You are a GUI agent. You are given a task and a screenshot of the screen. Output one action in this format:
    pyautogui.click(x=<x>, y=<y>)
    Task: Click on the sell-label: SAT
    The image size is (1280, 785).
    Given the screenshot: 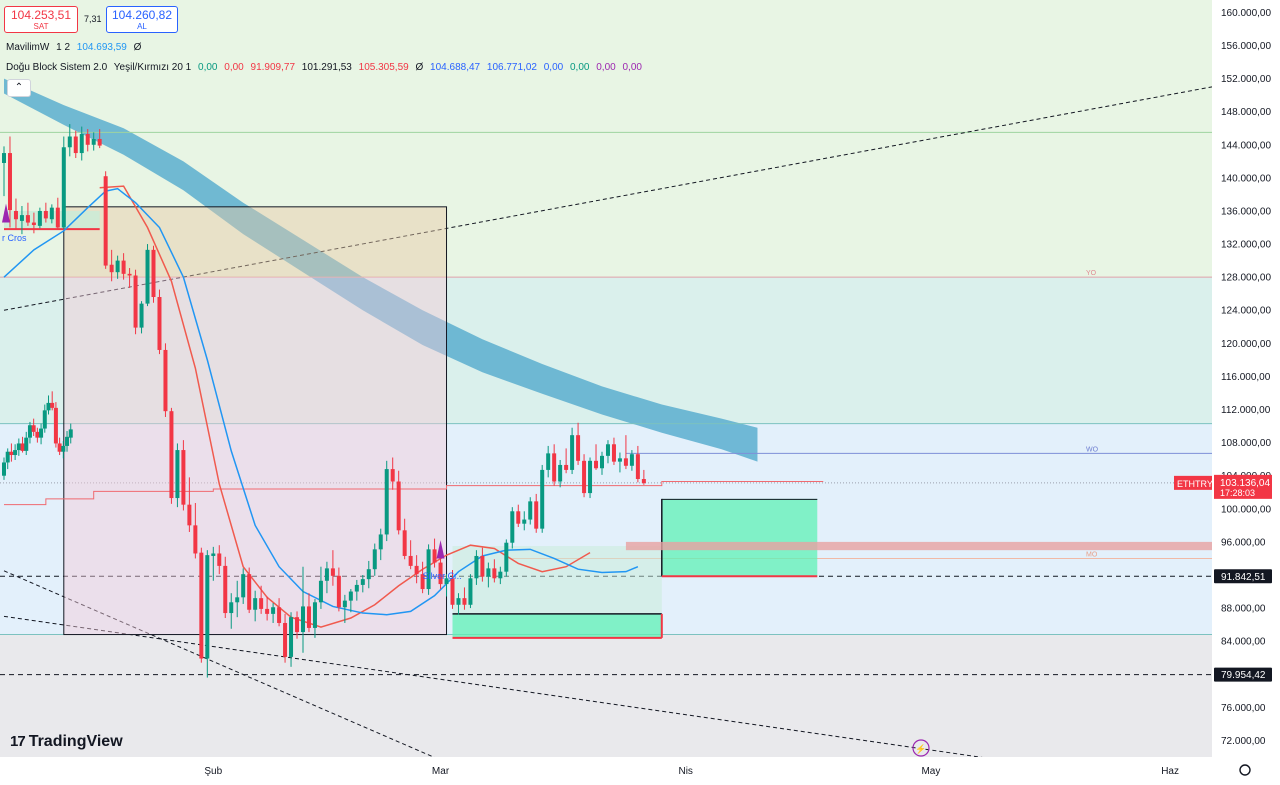 What is the action you would take?
    pyautogui.click(x=41, y=26)
    